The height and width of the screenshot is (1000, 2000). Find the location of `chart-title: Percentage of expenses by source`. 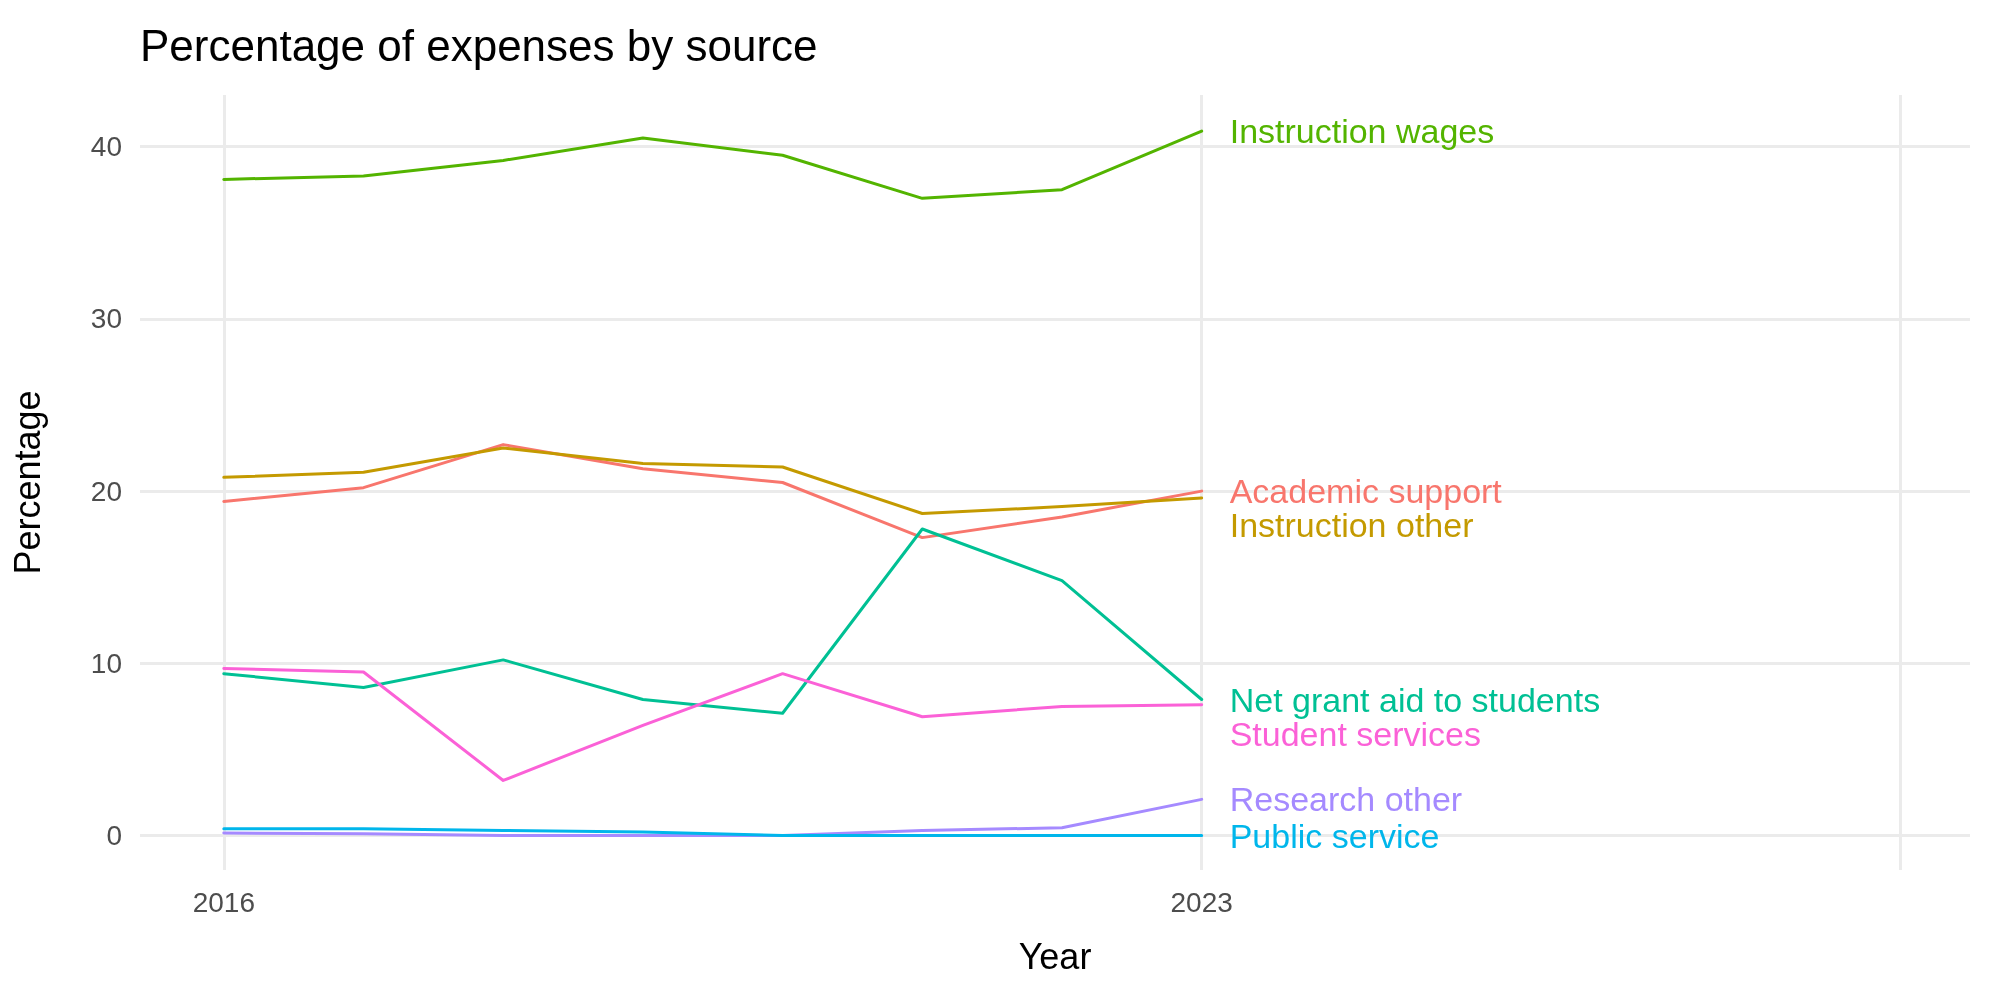

chart-title: Percentage of expenses by source is located at coordinates (479, 45).